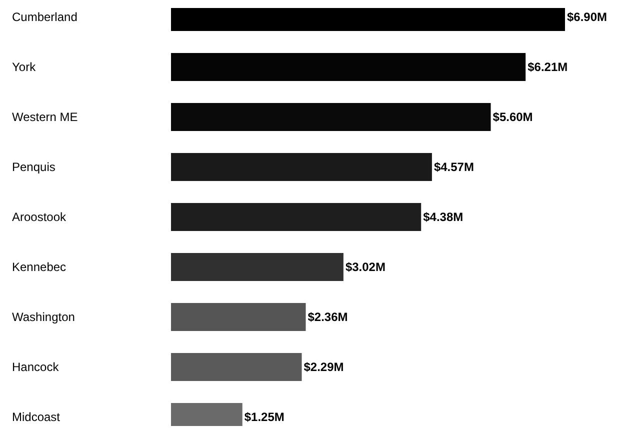 Image resolution: width=621 pixels, height=434 pixels. What do you see at coordinates (365, 267) in the screenshot?
I see `data-label: $3.02M` at bounding box center [365, 267].